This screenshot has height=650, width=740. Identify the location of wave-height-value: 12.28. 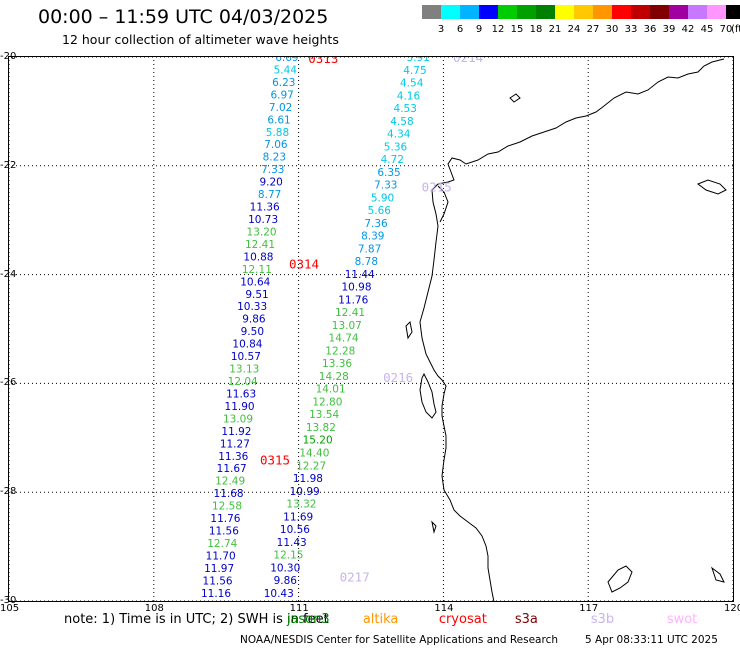
(340, 351).